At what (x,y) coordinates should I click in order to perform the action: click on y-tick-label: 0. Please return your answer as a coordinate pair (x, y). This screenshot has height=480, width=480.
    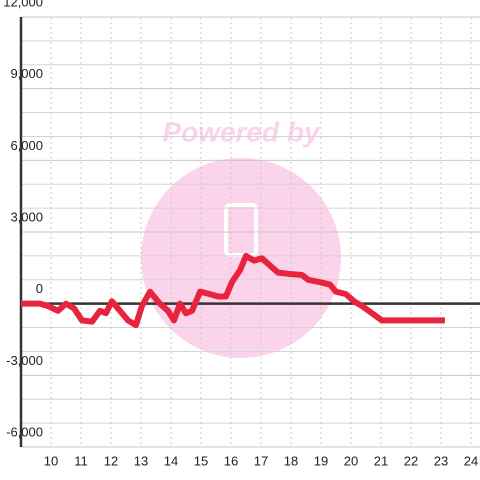
    Looking at the image, I should click on (39, 288).